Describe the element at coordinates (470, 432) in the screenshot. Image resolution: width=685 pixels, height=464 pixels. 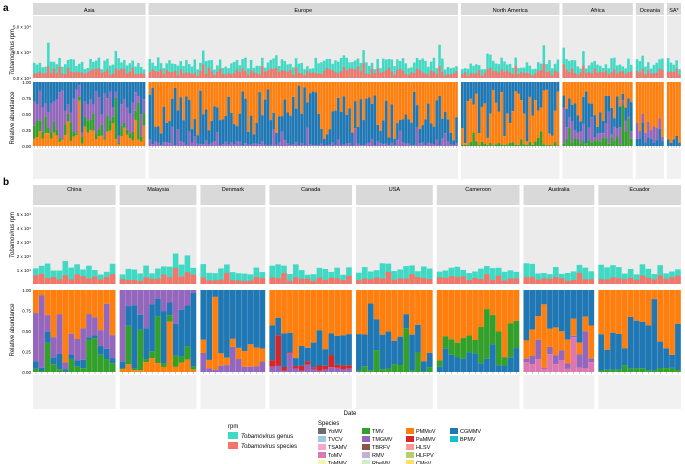
I see `legend-species-label: CGMMV` at that location.